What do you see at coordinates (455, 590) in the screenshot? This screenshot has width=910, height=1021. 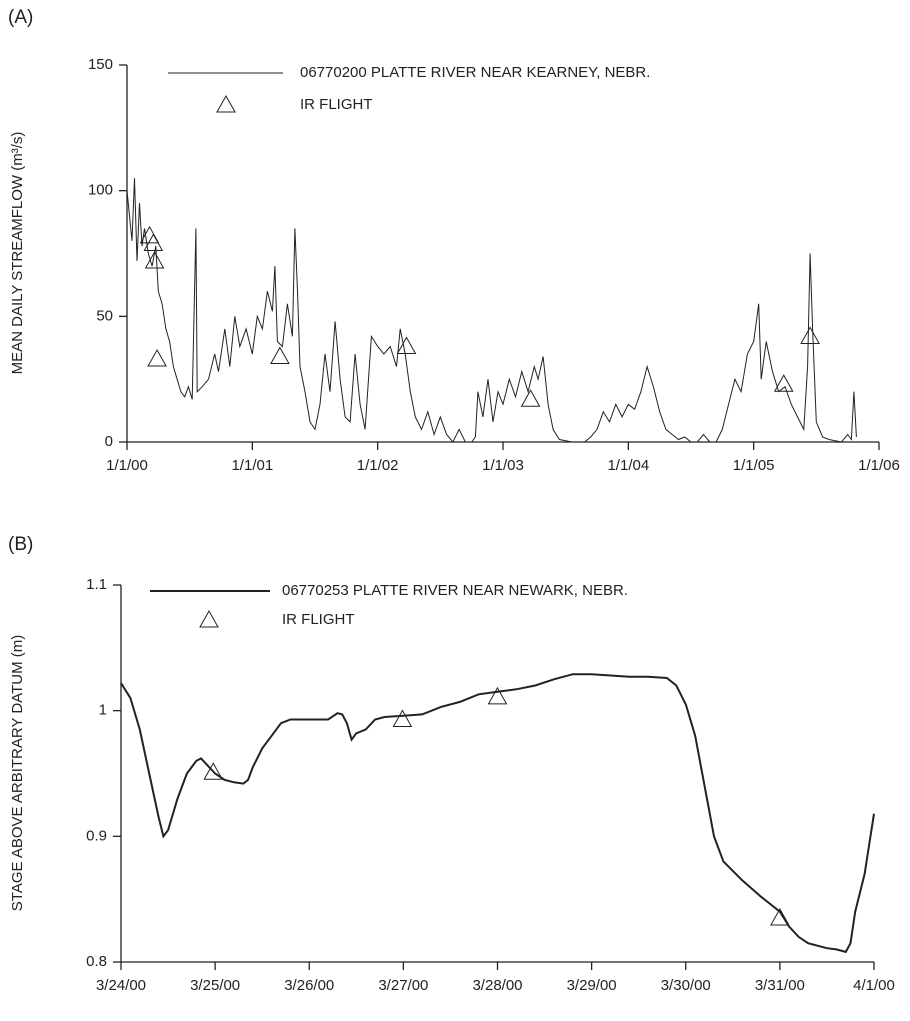 I see `legend-label: 06770253 PLATTE RIVER NEAR NEWARK, NEBR.` at bounding box center [455, 590].